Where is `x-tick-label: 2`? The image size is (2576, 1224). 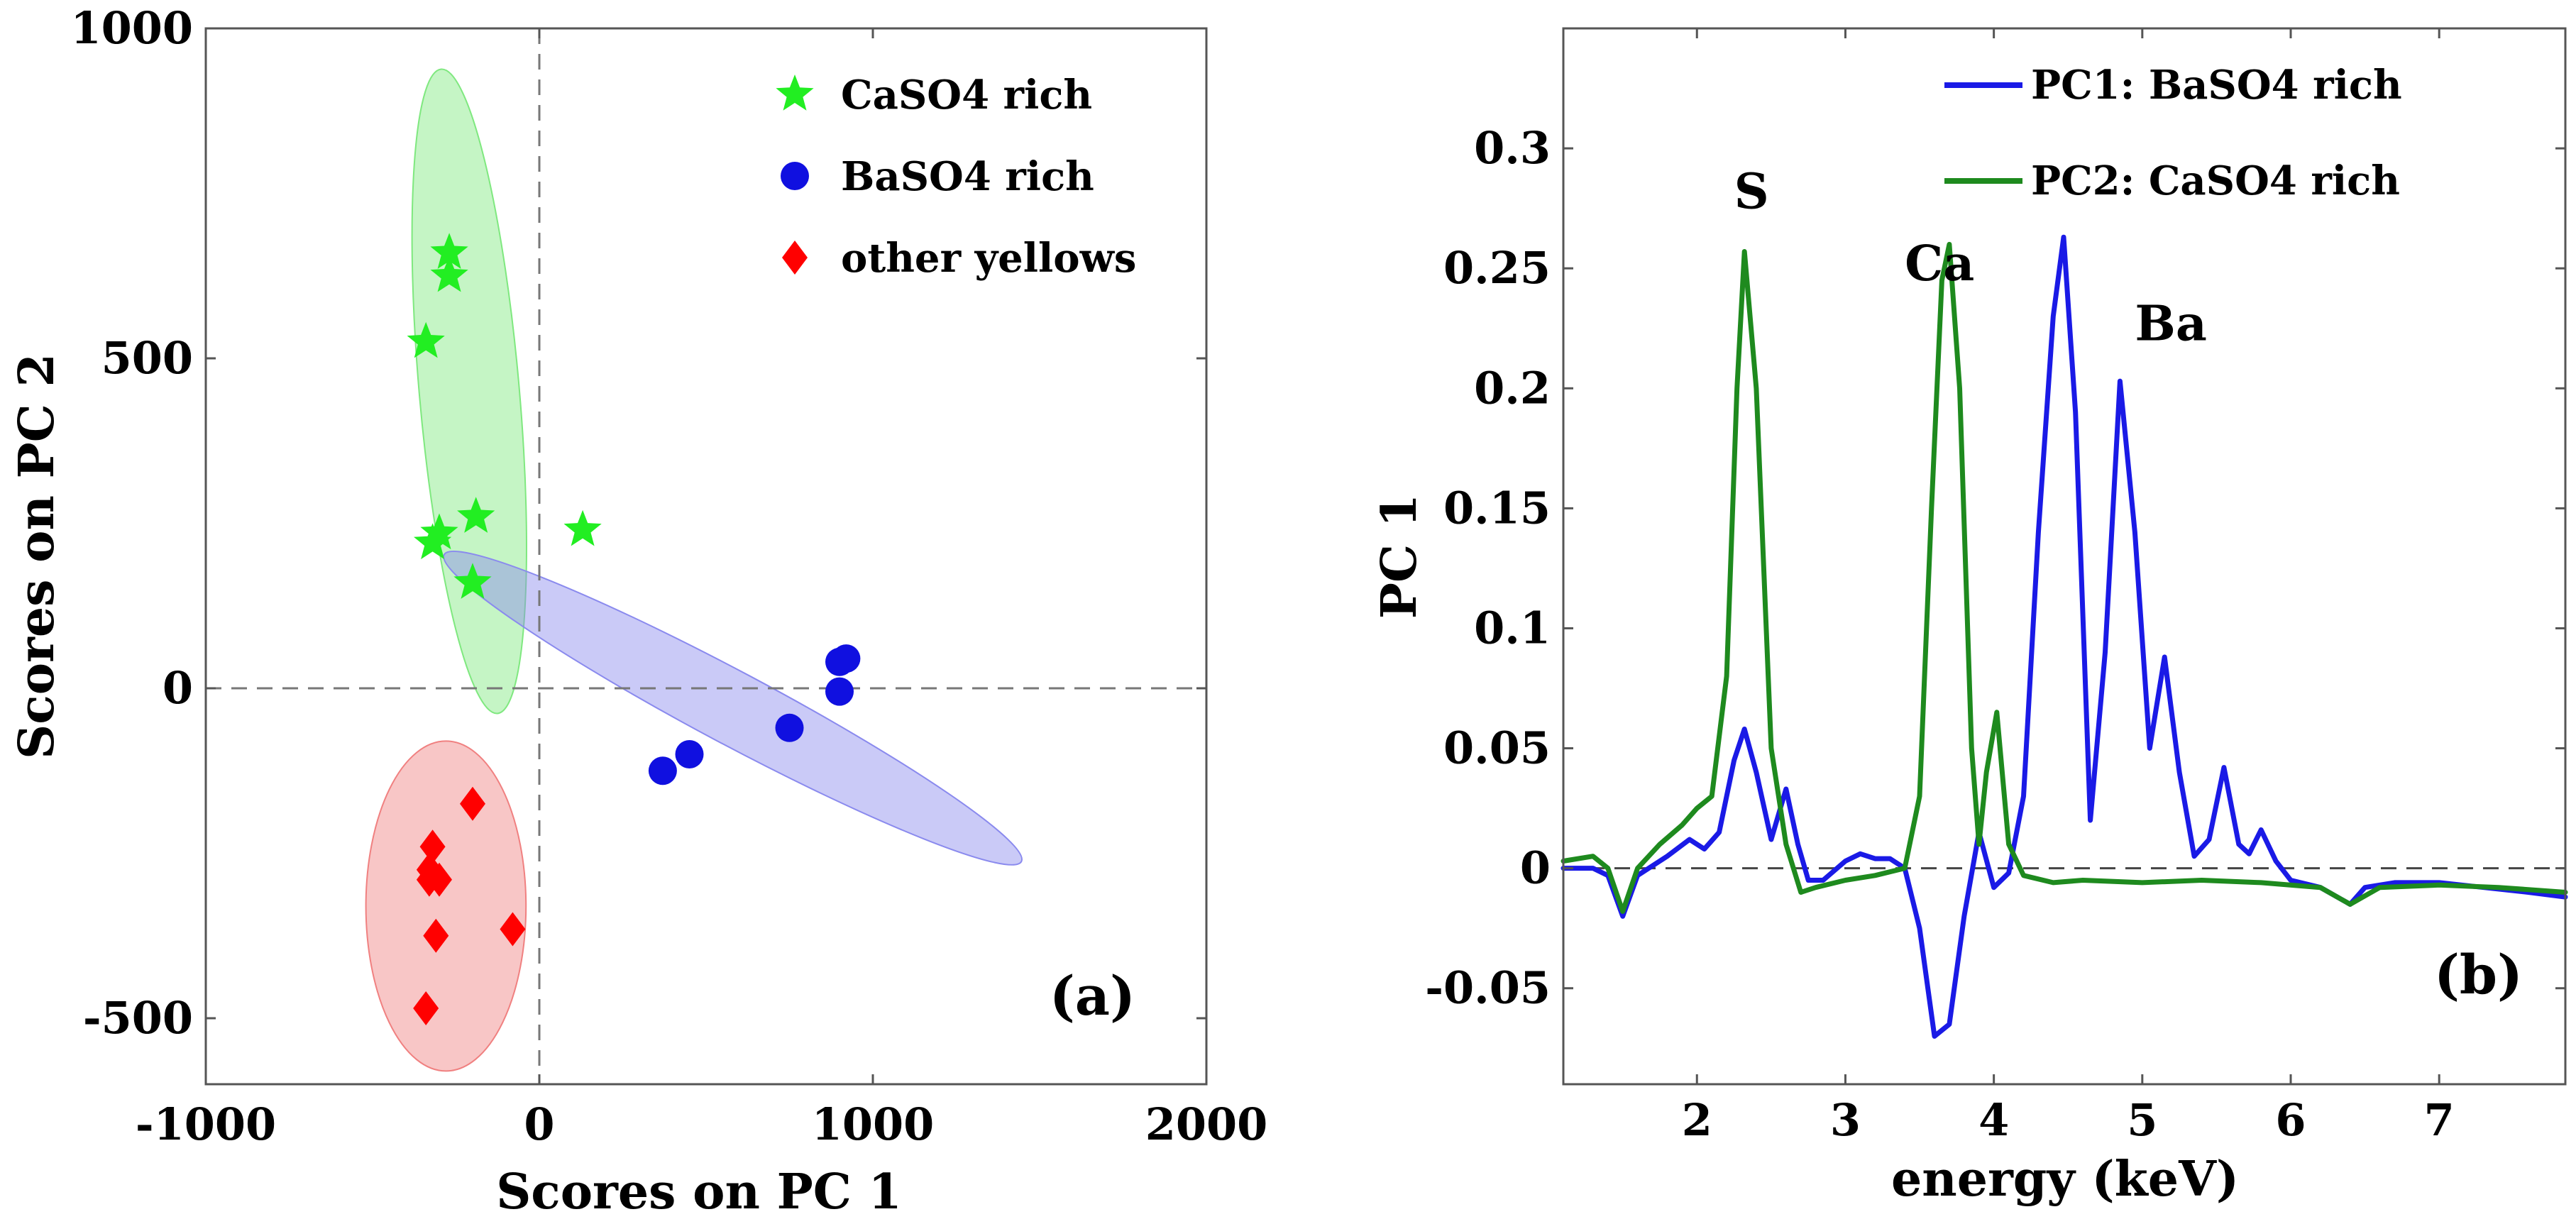 x-tick-label: 2 is located at coordinates (1697, 1120).